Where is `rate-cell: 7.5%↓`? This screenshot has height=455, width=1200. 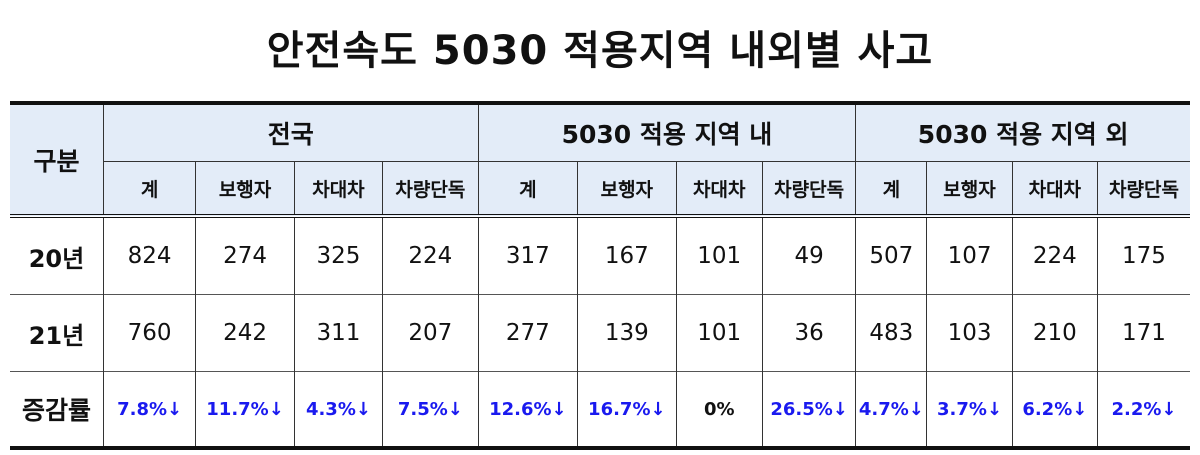
rate-cell: 7.5%↓ is located at coordinates (430, 409).